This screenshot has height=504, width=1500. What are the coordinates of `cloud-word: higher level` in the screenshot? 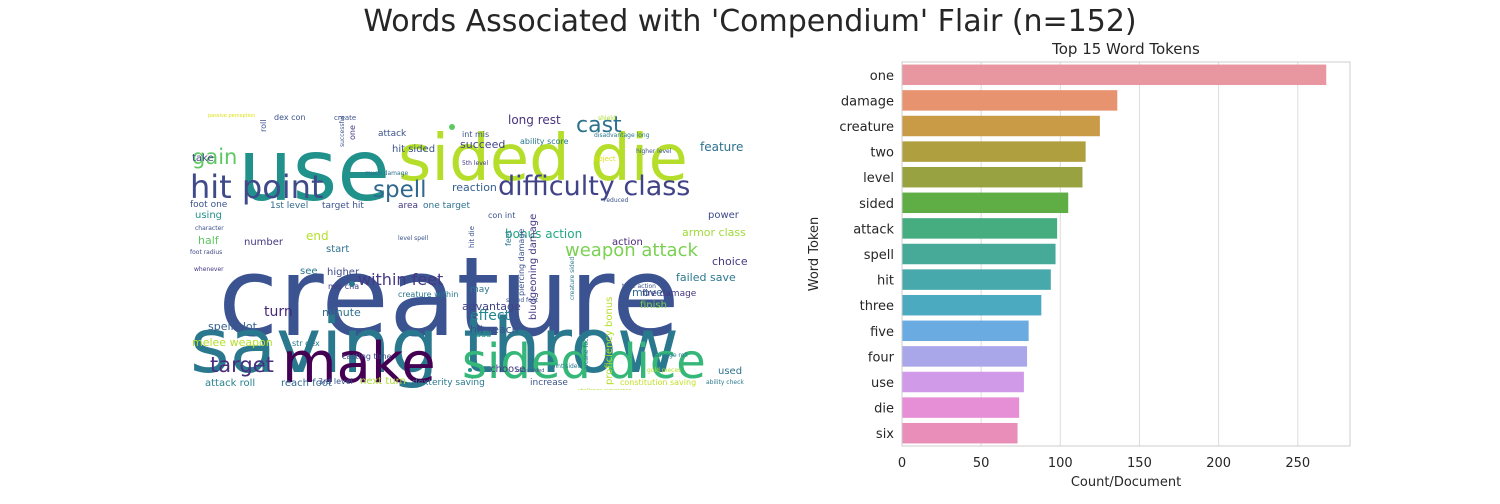 It's located at (654, 151).